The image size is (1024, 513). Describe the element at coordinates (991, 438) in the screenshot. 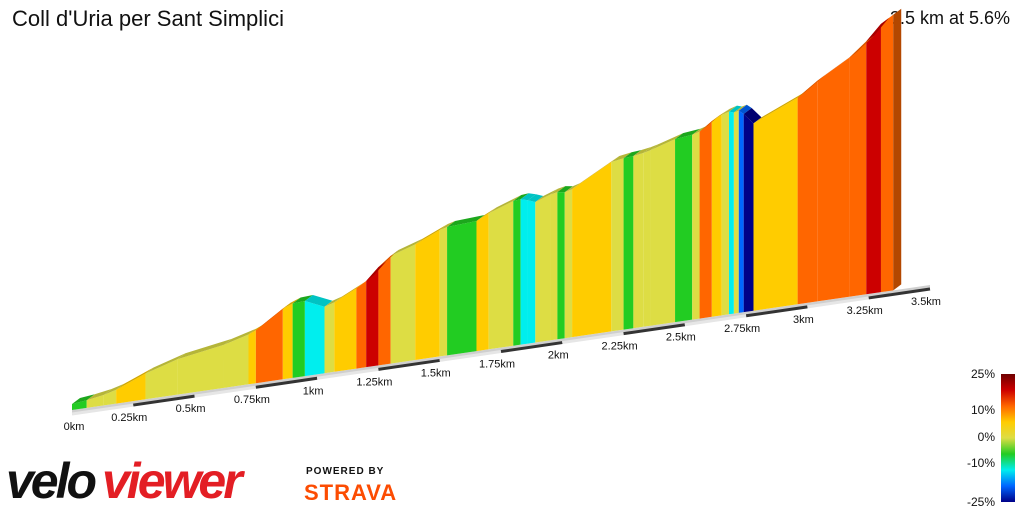

I see `gradient-legend: 25% 10% 0% -10% -25%` at that location.